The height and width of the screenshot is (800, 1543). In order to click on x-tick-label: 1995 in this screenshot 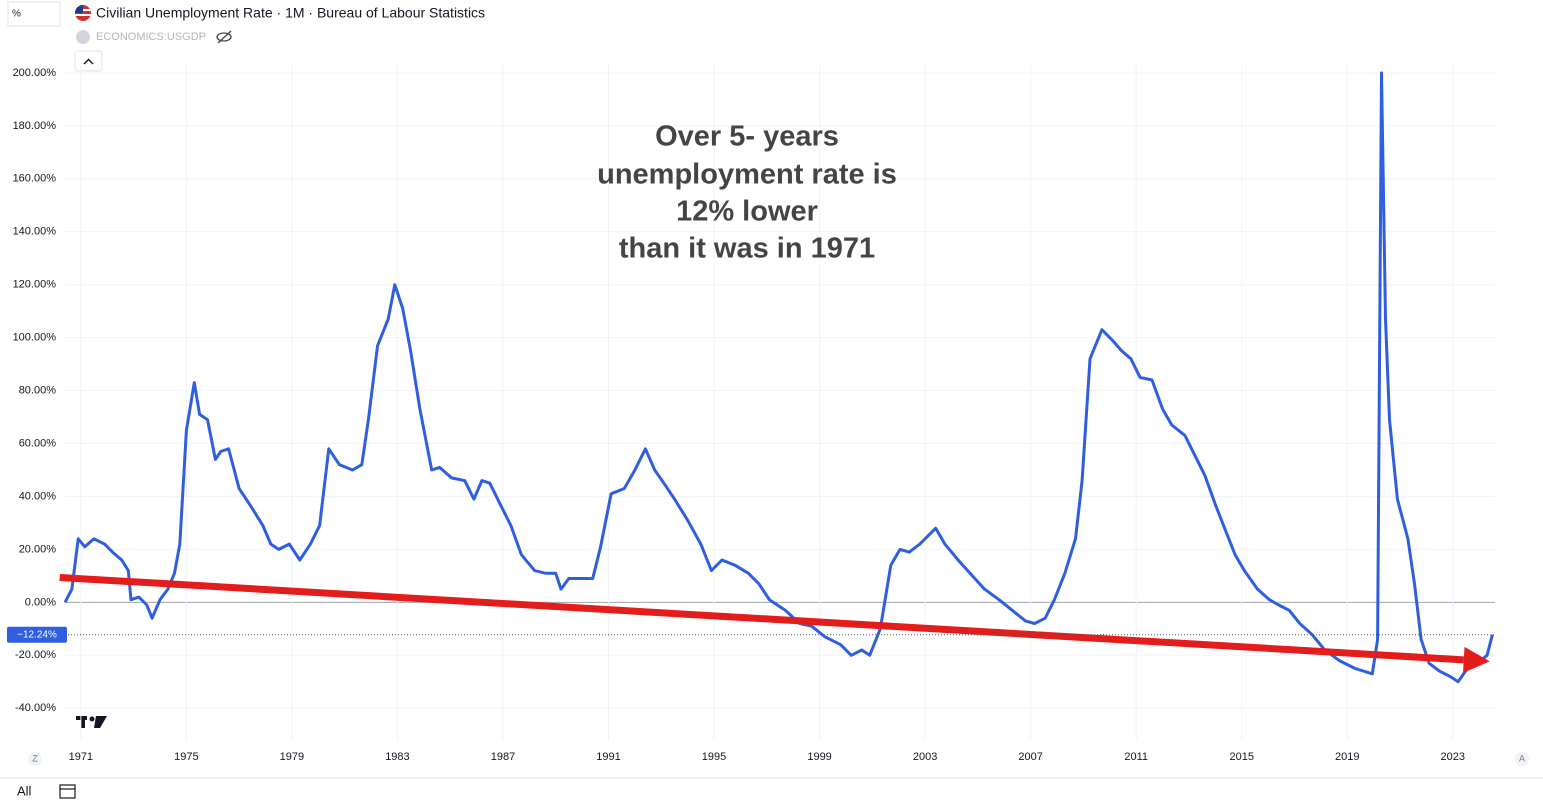, I will do `click(714, 757)`.